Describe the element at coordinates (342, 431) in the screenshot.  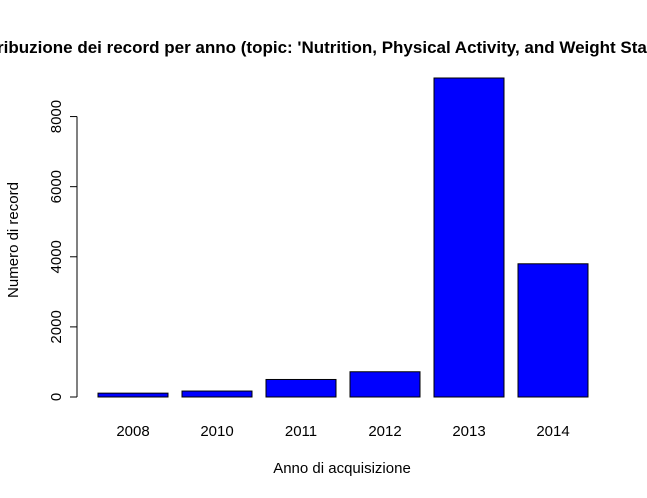
I see `x-axis-labels: 2008 2010 2011 2012 2013 2014` at that location.